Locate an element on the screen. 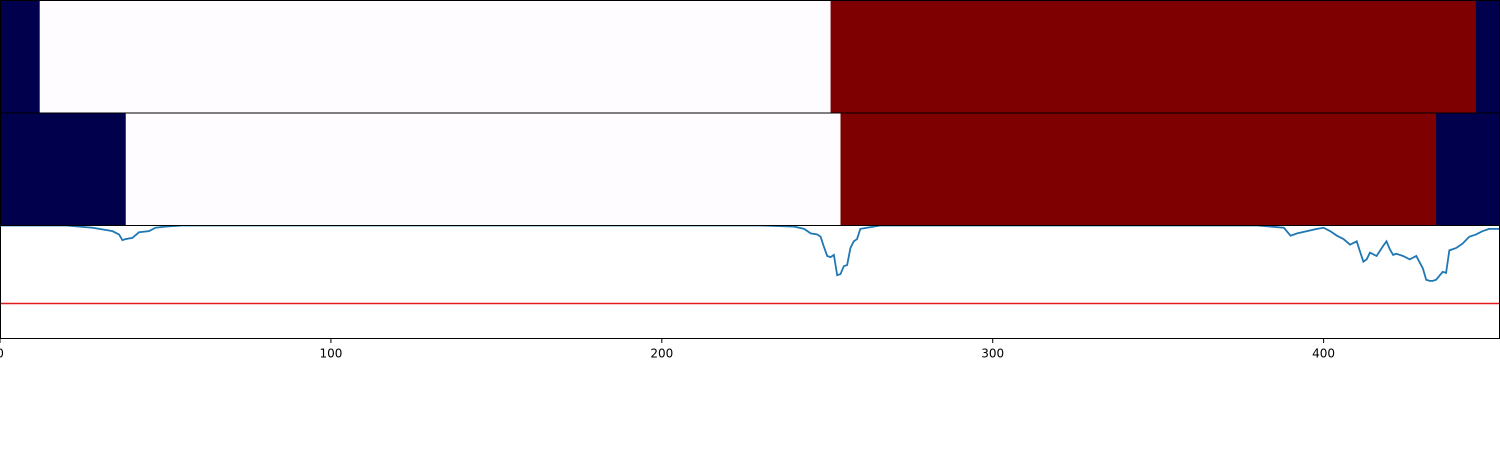 The width and height of the screenshot is (1500, 450). x-tick-label: 300 is located at coordinates (992, 354).